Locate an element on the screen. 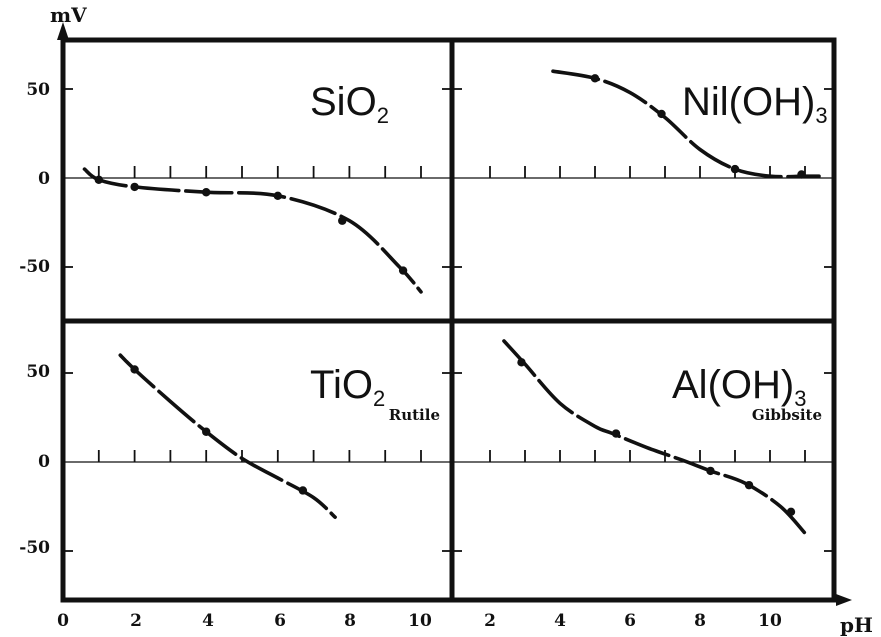 This screenshot has height=637, width=881. curve-bottom-right is located at coordinates (654, 437).